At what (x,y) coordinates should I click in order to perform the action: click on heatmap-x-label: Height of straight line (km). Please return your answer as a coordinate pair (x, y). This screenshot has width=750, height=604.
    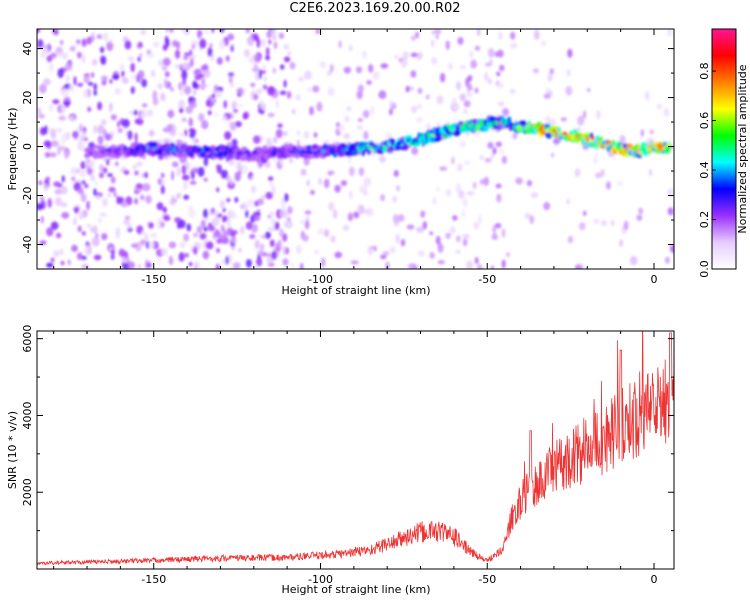
    Looking at the image, I should click on (355, 290).